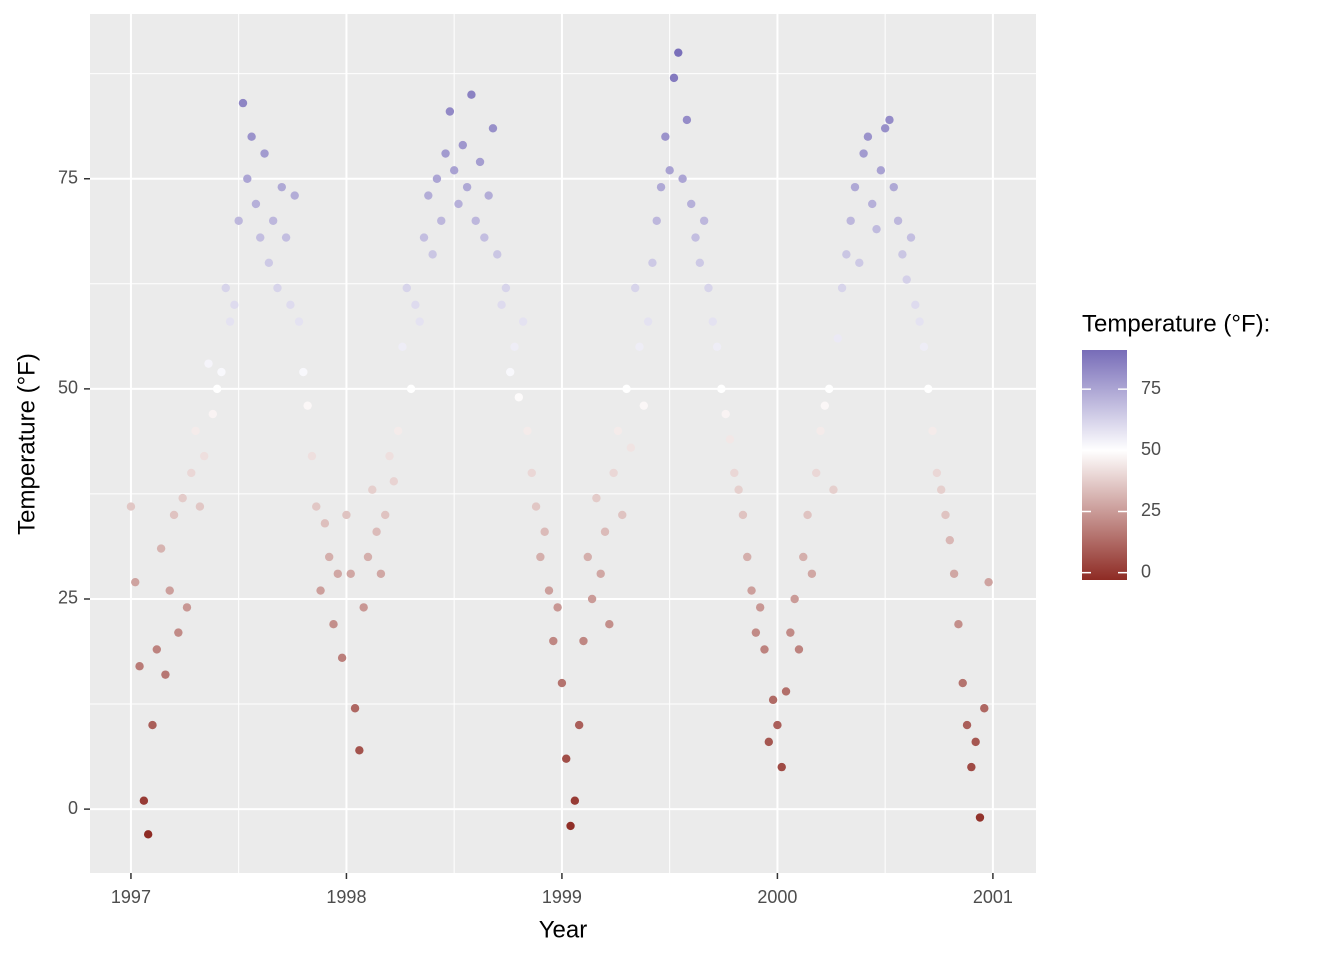  What do you see at coordinates (26, 444) in the screenshot?
I see `y-axis-label: Temperature (°F)` at bounding box center [26, 444].